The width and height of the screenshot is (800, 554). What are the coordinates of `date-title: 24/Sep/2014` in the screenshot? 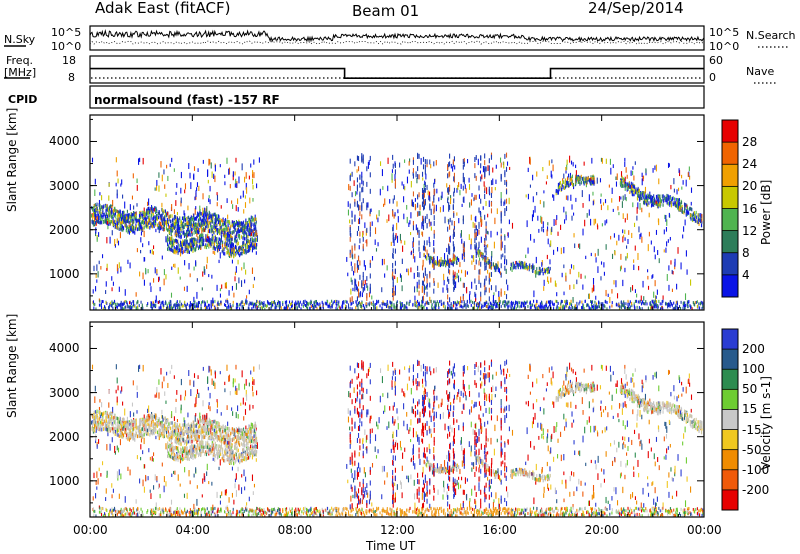 It's located at (636, 8).